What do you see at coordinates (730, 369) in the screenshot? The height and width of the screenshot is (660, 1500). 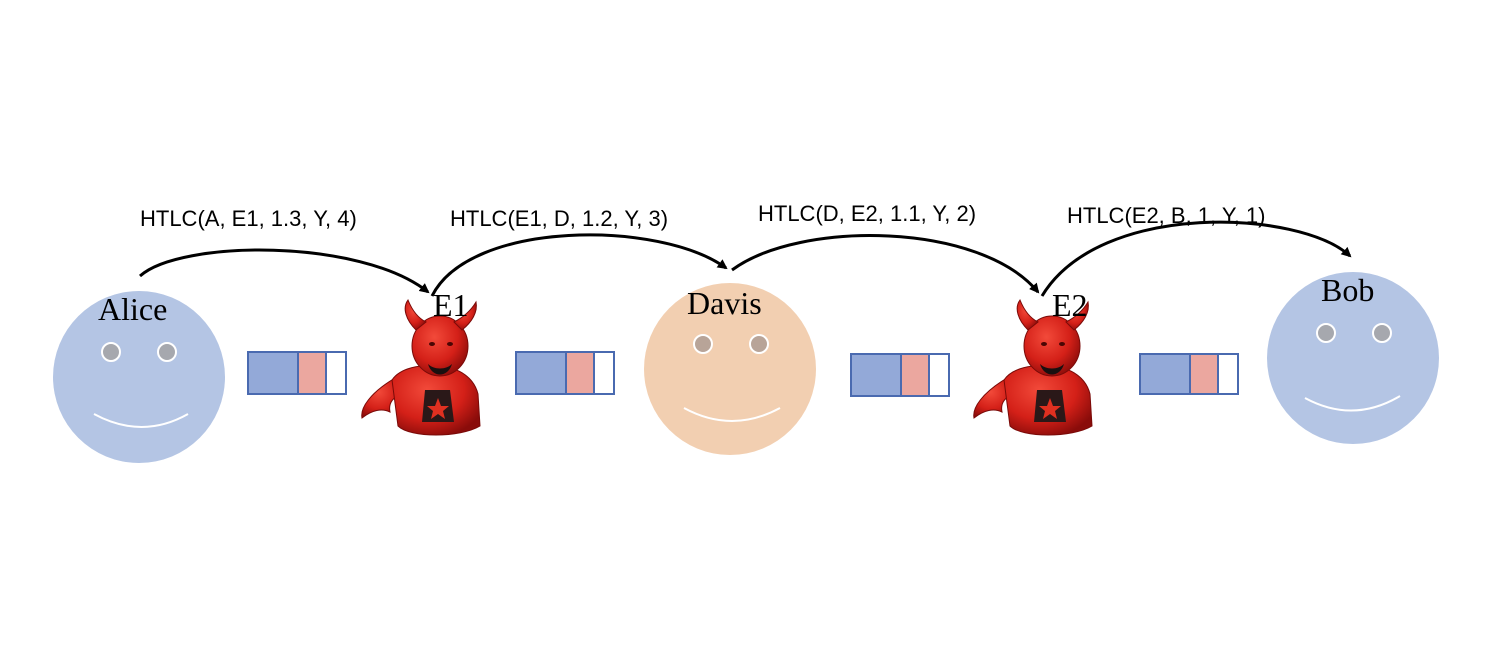 I see `davis-node: Davis` at bounding box center [730, 369].